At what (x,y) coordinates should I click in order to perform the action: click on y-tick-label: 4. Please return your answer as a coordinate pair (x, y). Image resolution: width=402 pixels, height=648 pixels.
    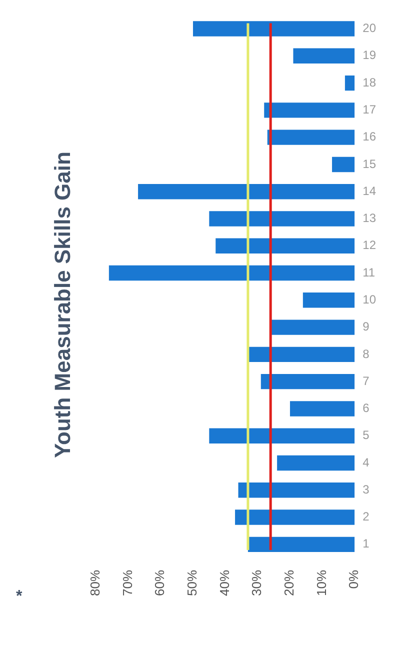
    Looking at the image, I should click on (366, 462).